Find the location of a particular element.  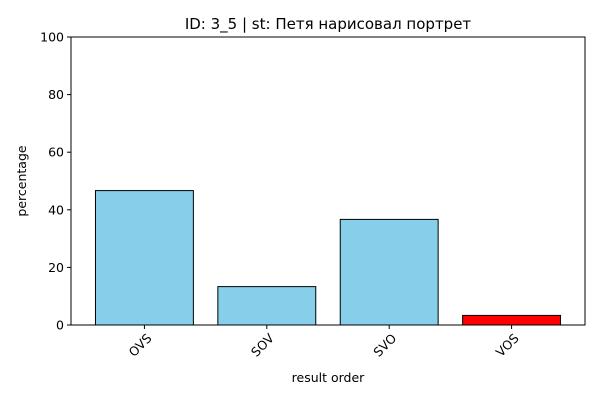

x-tick-label: SOV is located at coordinates (262, 344).